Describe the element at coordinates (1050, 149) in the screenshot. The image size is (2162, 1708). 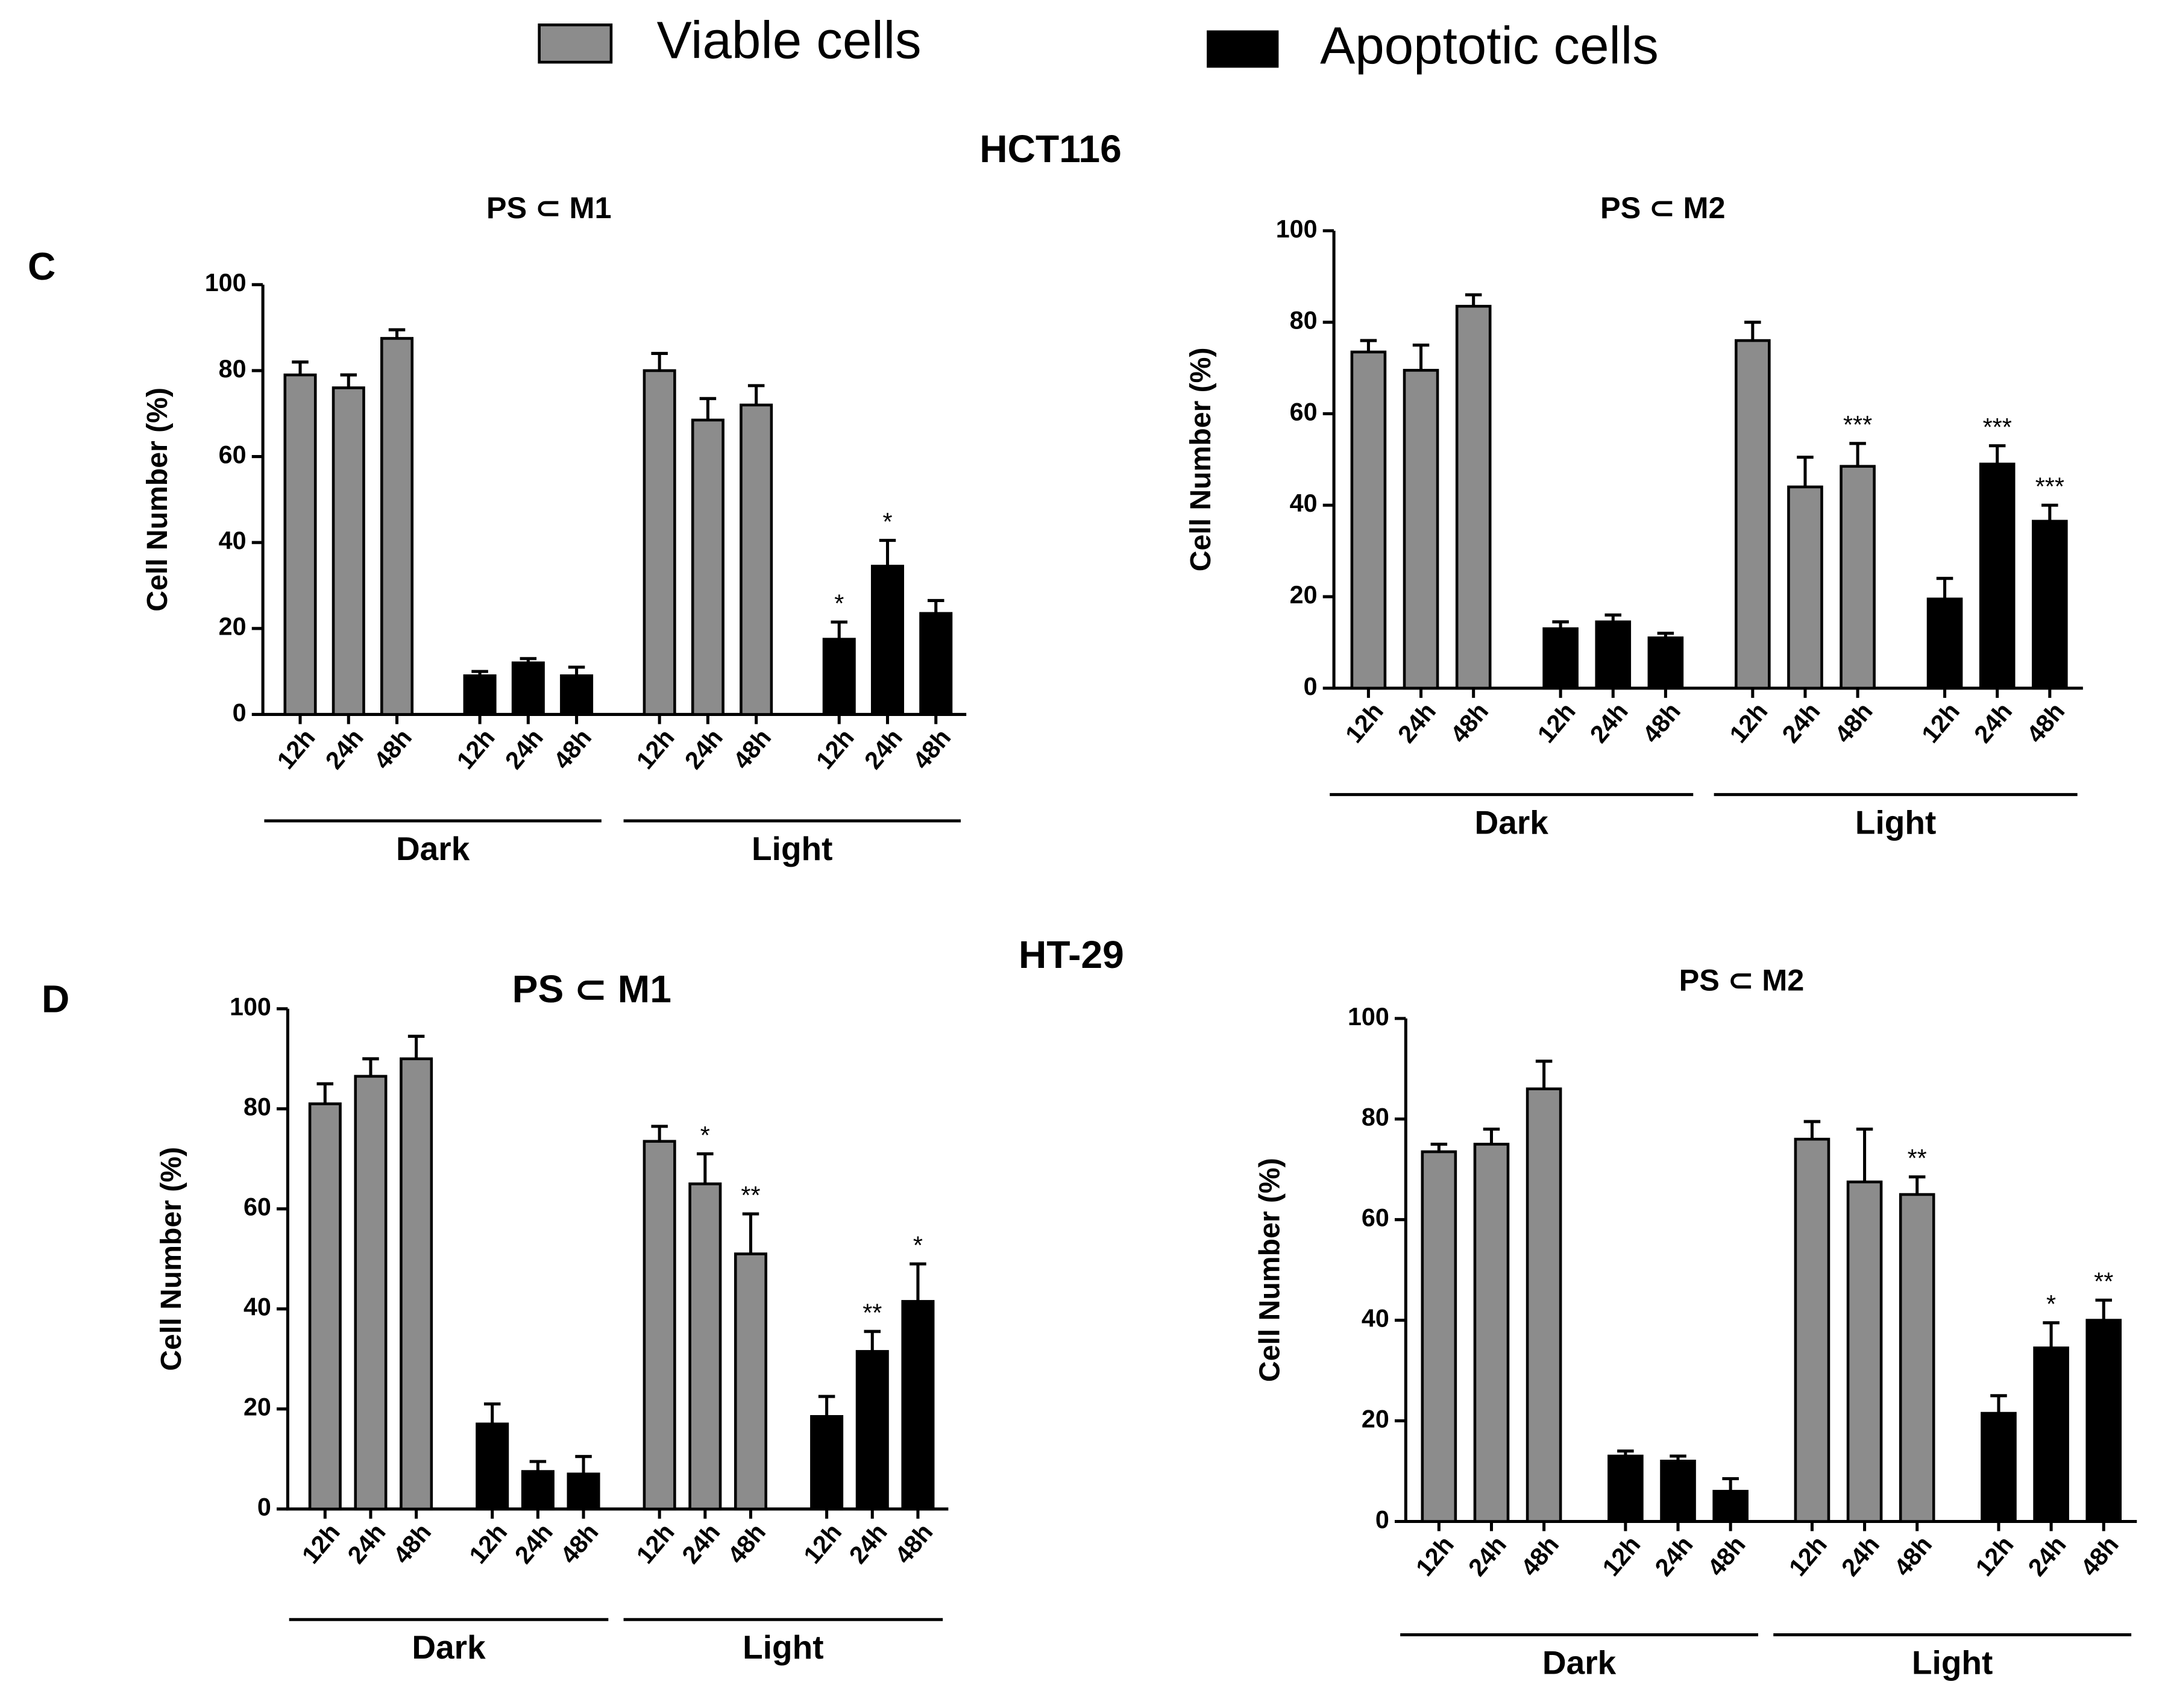
I see `section-title: HCT116` at that location.